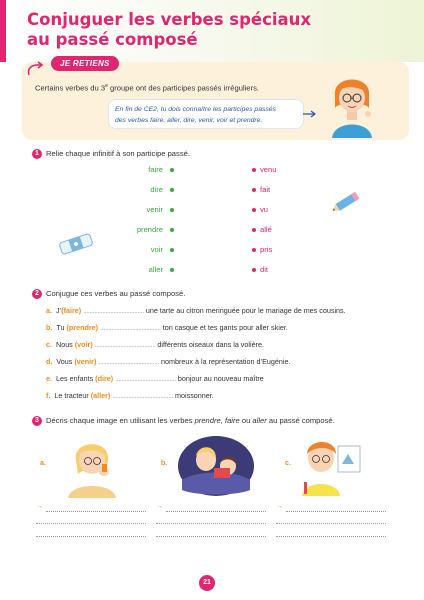  Describe the element at coordinates (193, 395) in the screenshot. I see `sentence-end: moissonner.` at that location.